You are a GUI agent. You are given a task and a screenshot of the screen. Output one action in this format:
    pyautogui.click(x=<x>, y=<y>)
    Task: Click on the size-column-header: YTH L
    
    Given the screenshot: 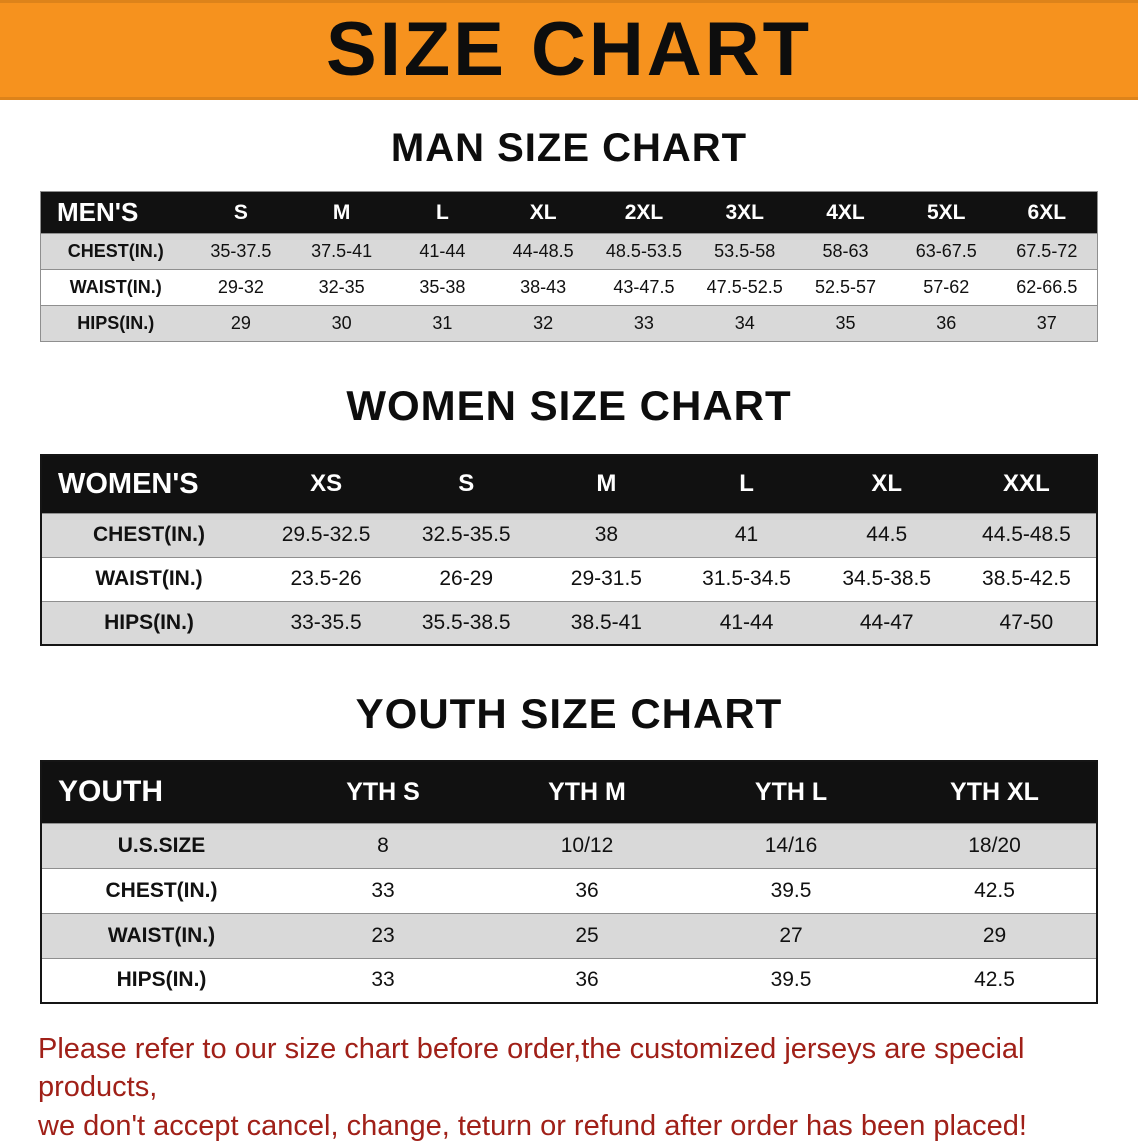 What is the action you would take?
    pyautogui.click(x=791, y=792)
    